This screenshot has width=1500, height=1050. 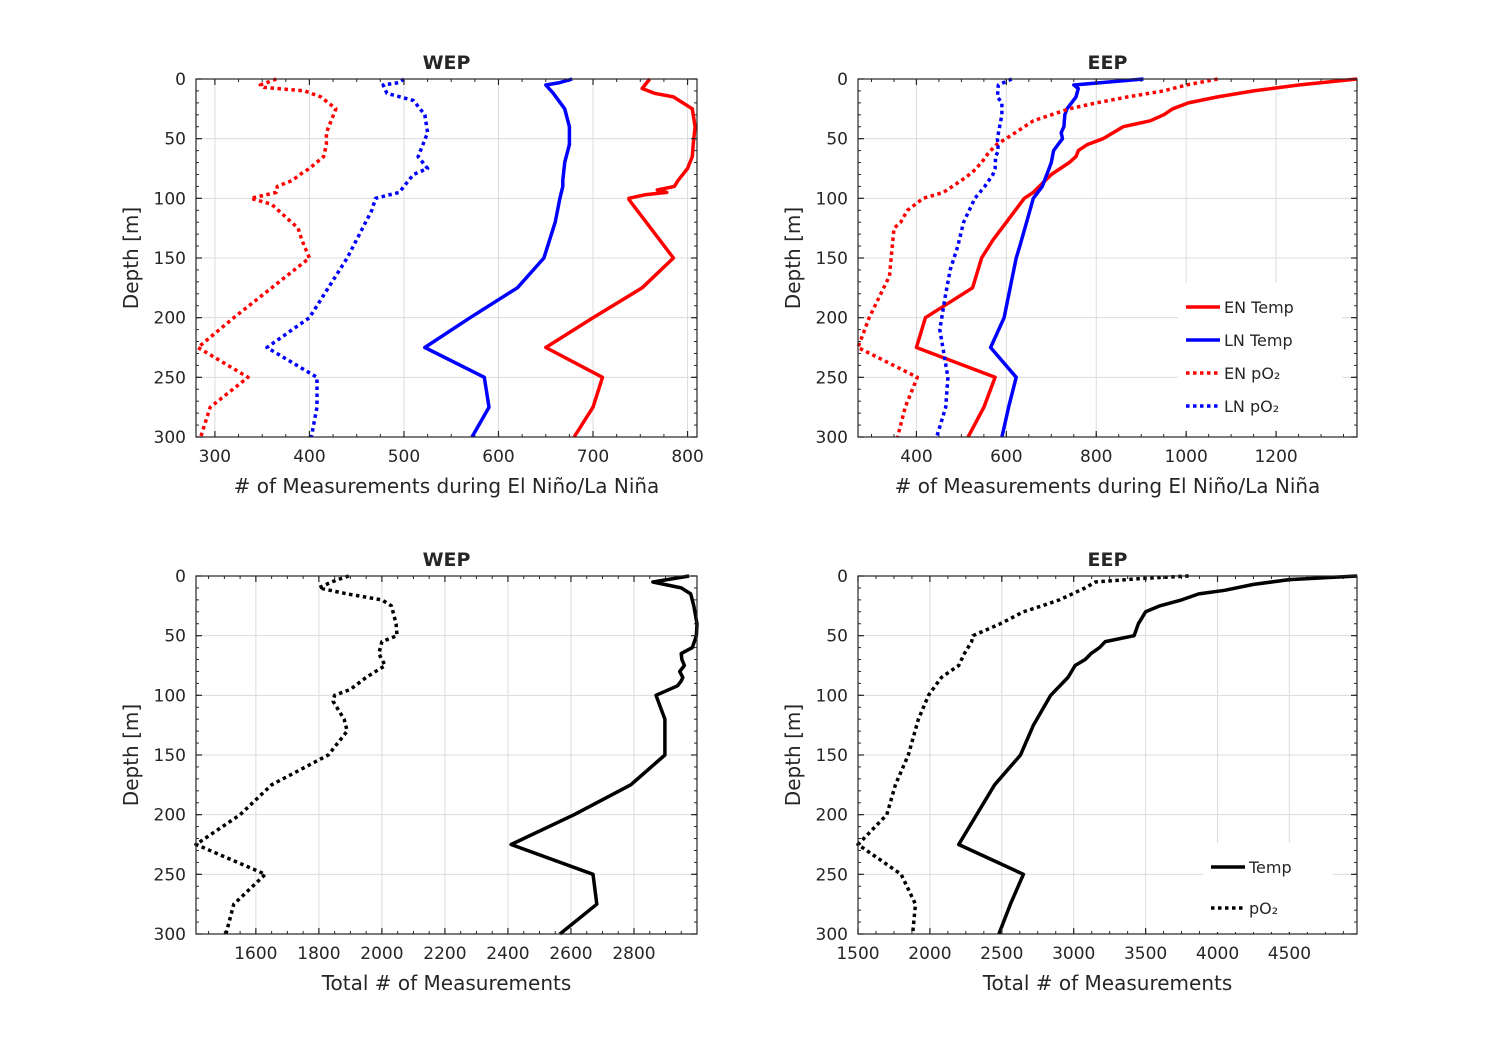 What do you see at coordinates (1289, 954) in the screenshot?
I see `x-tick-label: 4500` at bounding box center [1289, 954].